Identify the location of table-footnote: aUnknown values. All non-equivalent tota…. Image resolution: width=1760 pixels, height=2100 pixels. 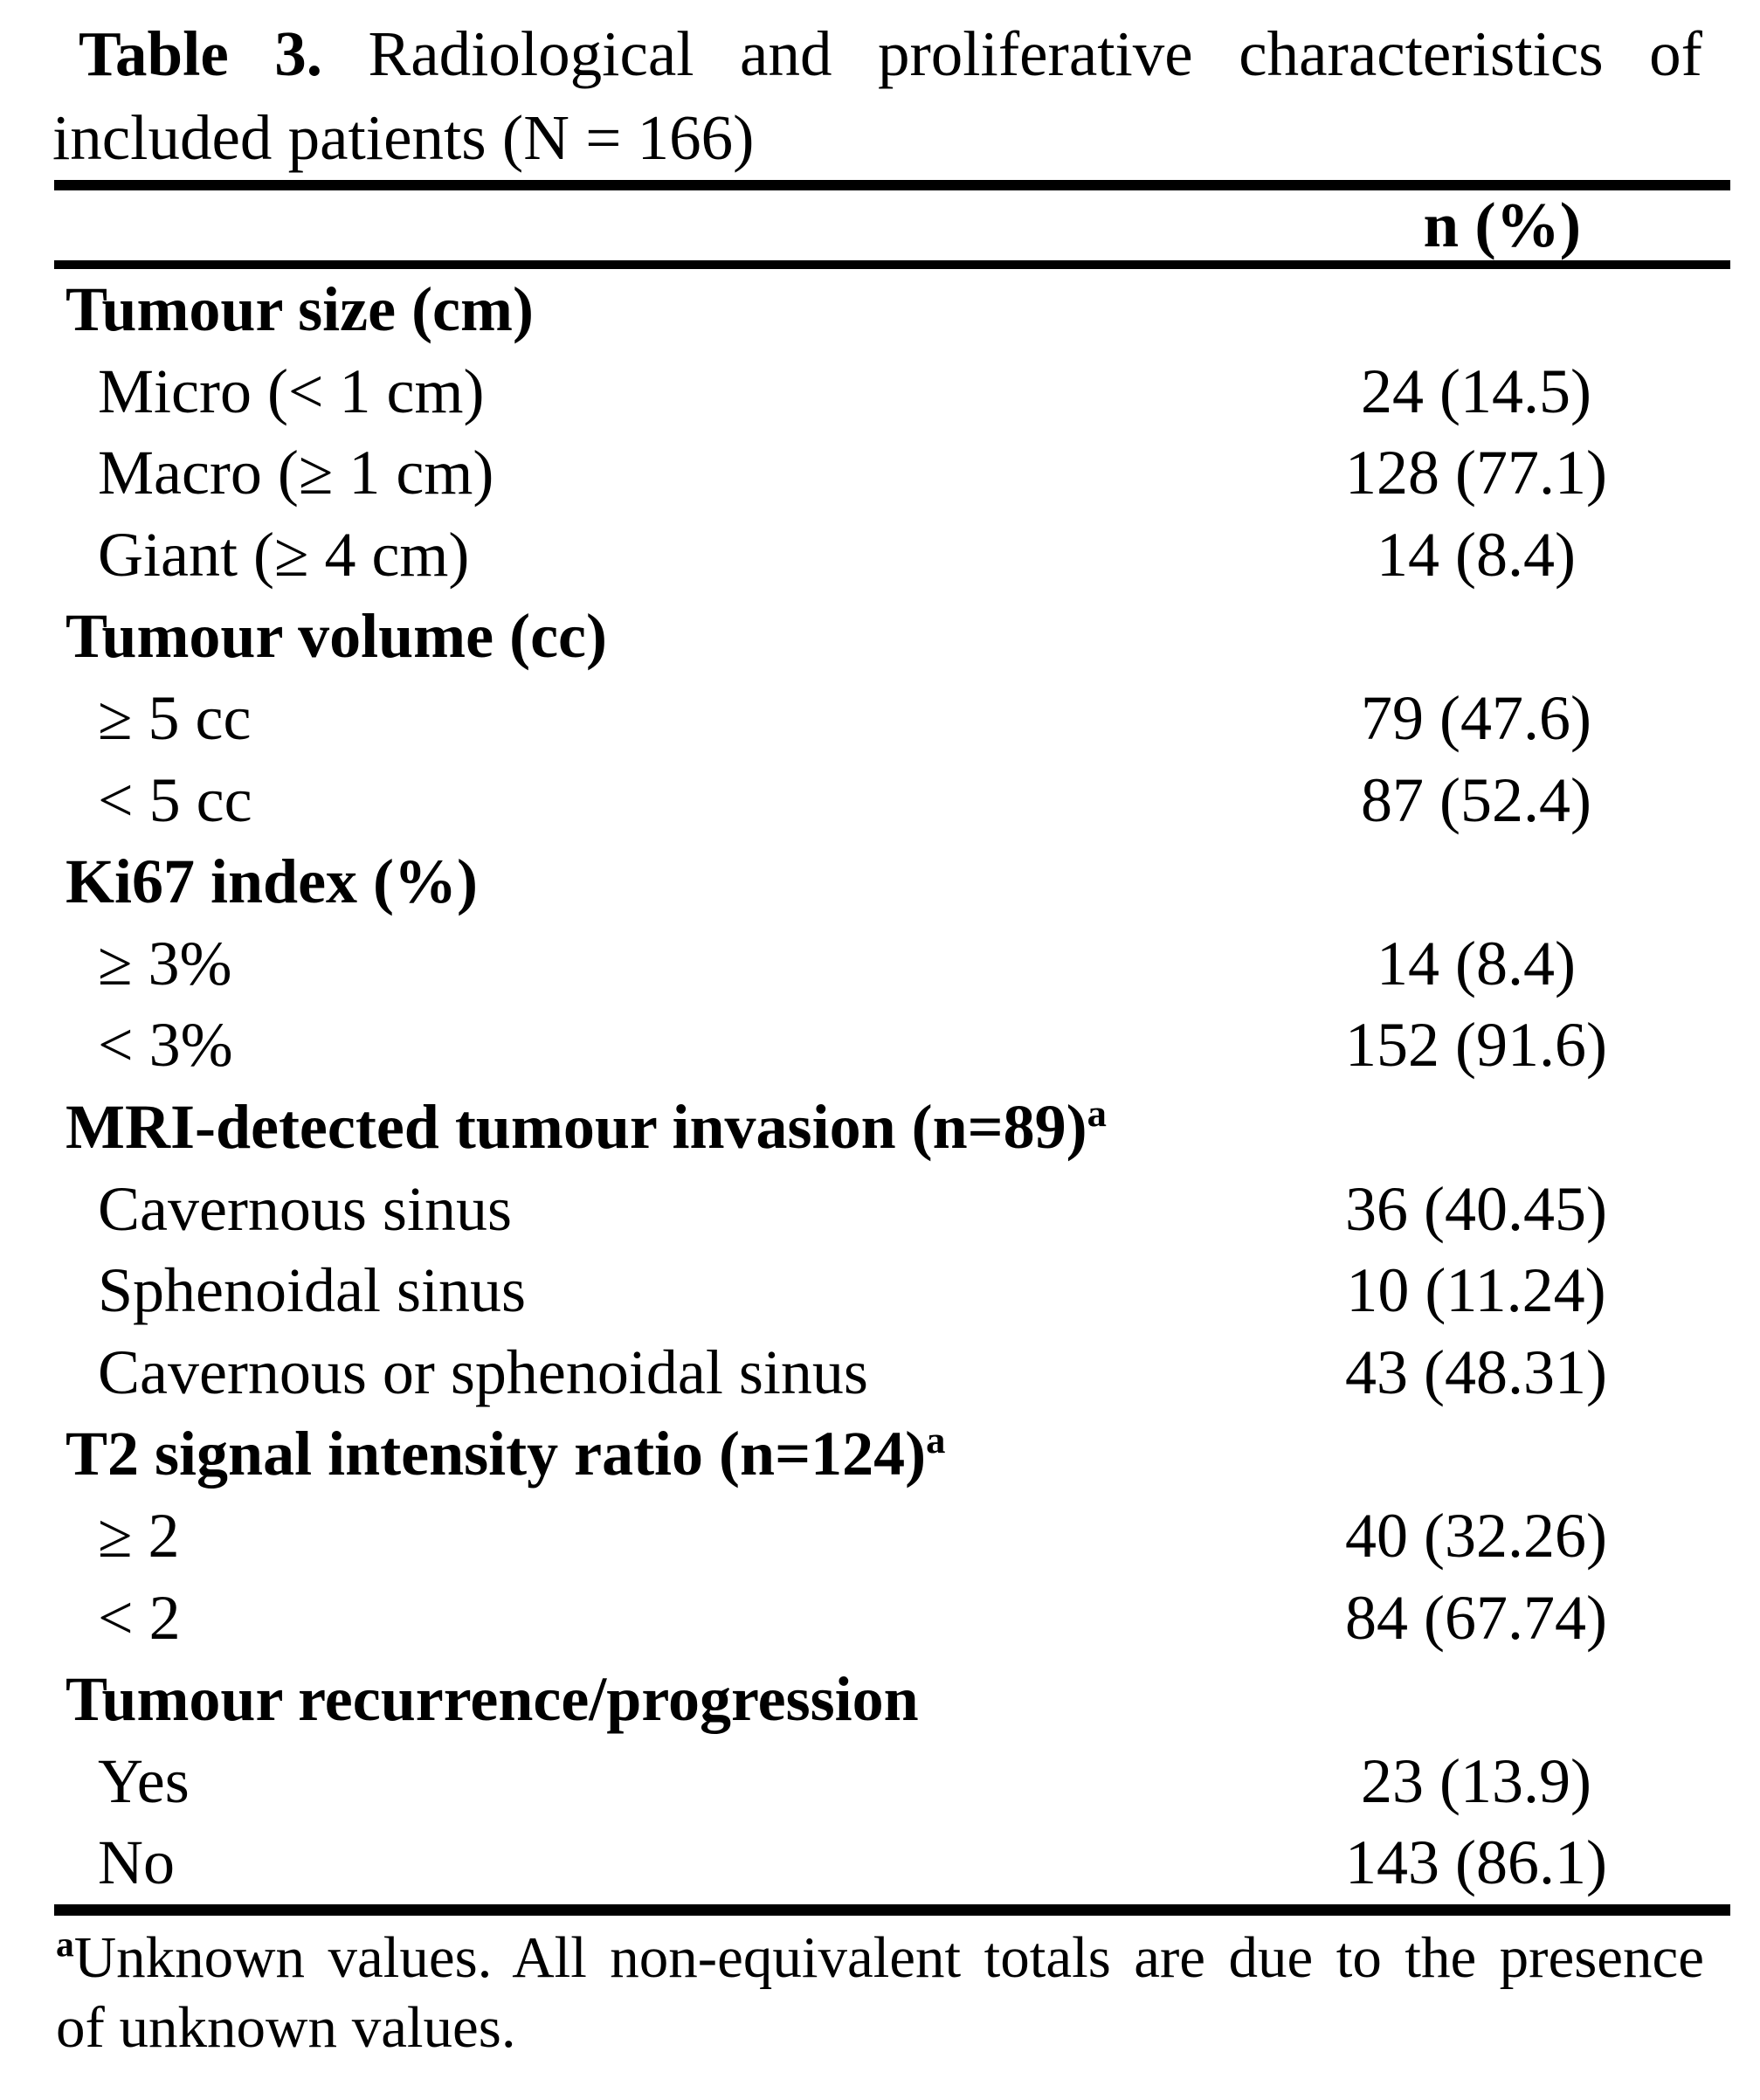
(880, 1992).